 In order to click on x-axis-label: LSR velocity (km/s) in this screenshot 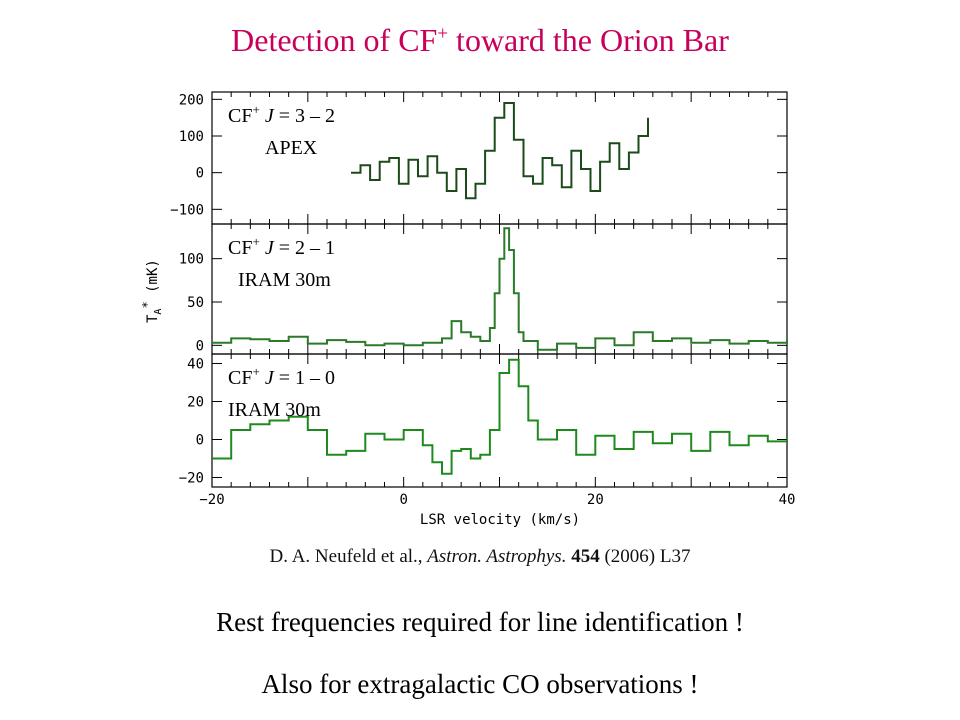, I will do `click(500, 520)`.